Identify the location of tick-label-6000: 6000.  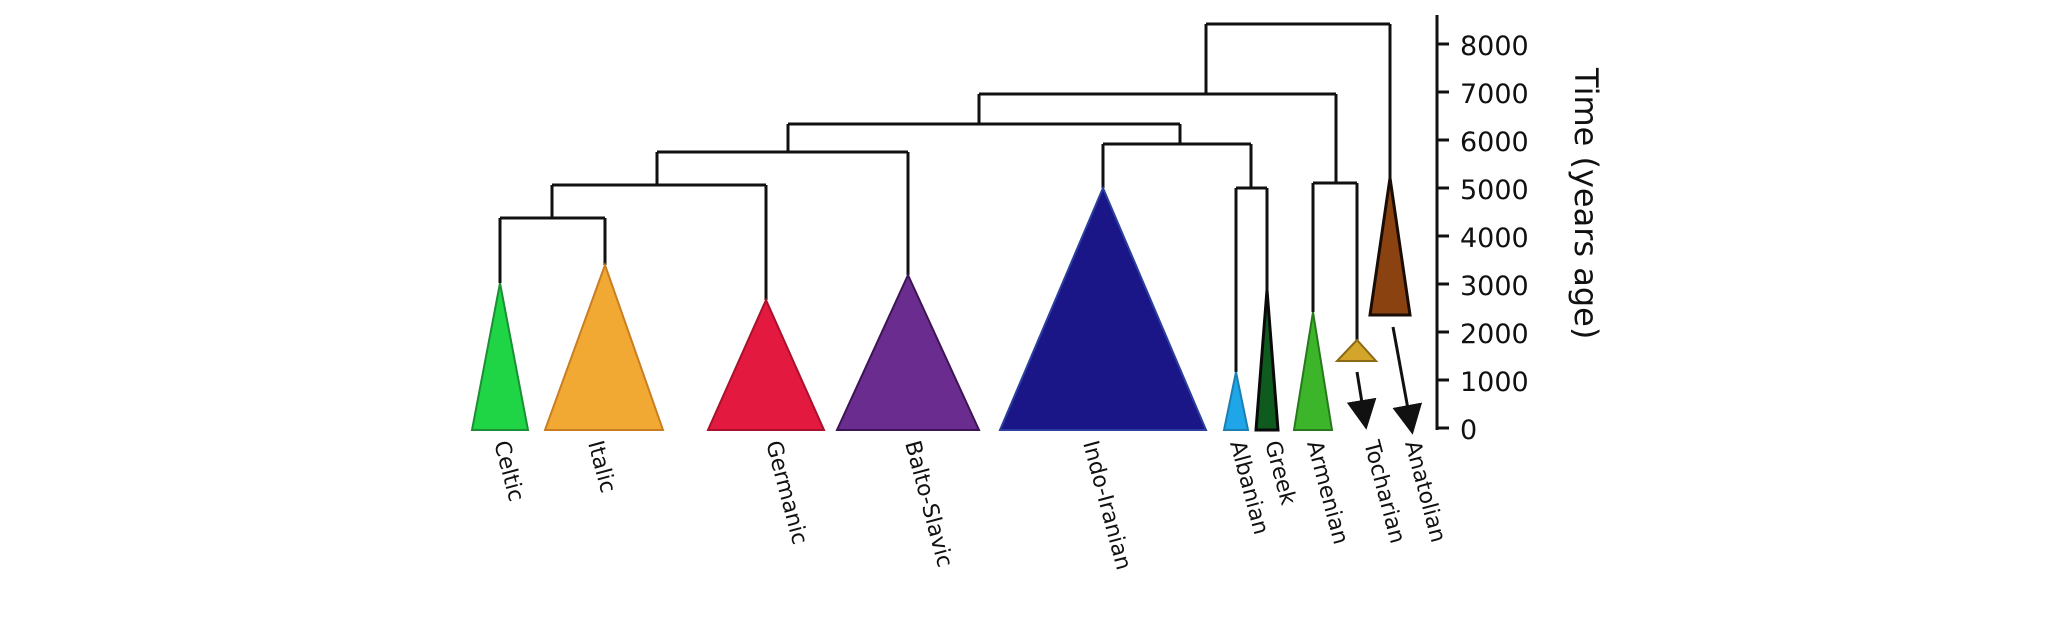
(1494, 142).